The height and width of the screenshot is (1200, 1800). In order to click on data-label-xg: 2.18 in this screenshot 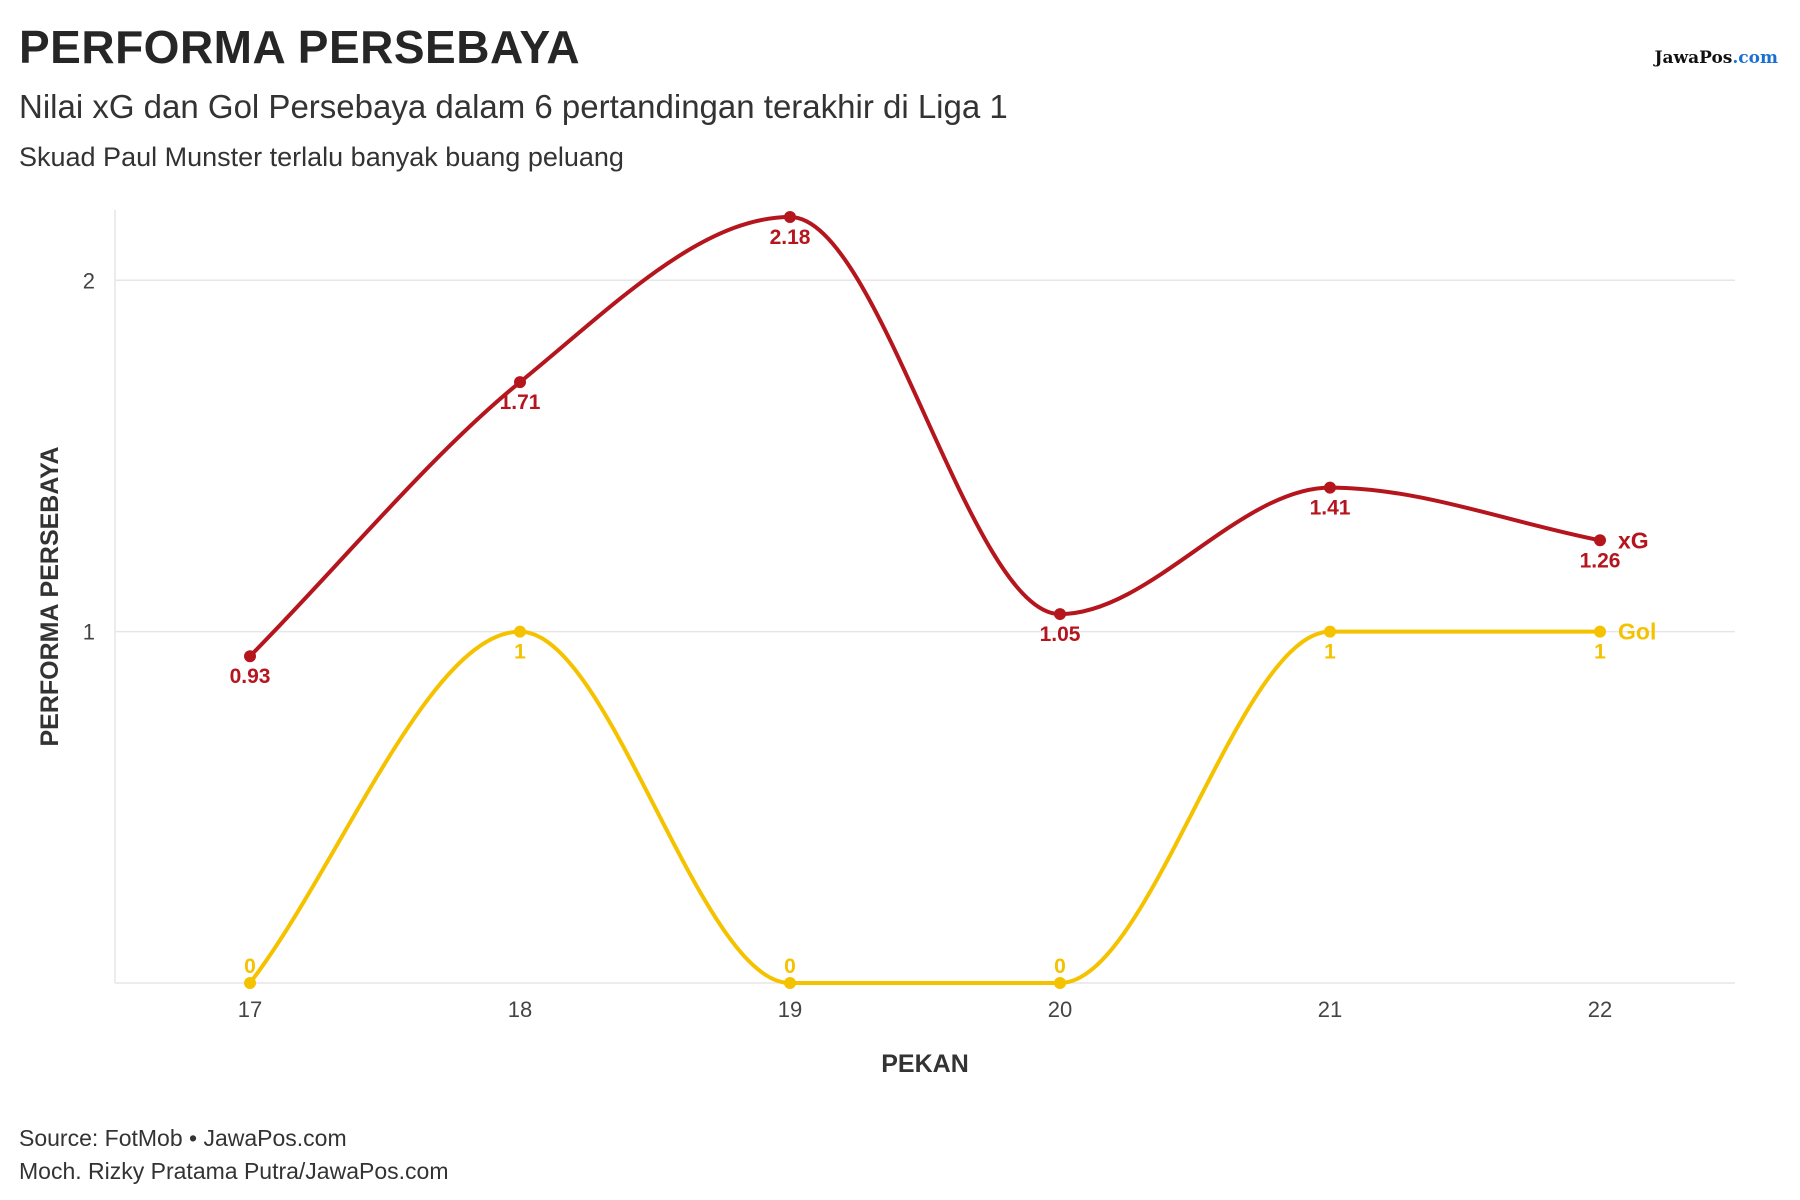, I will do `click(790, 237)`.